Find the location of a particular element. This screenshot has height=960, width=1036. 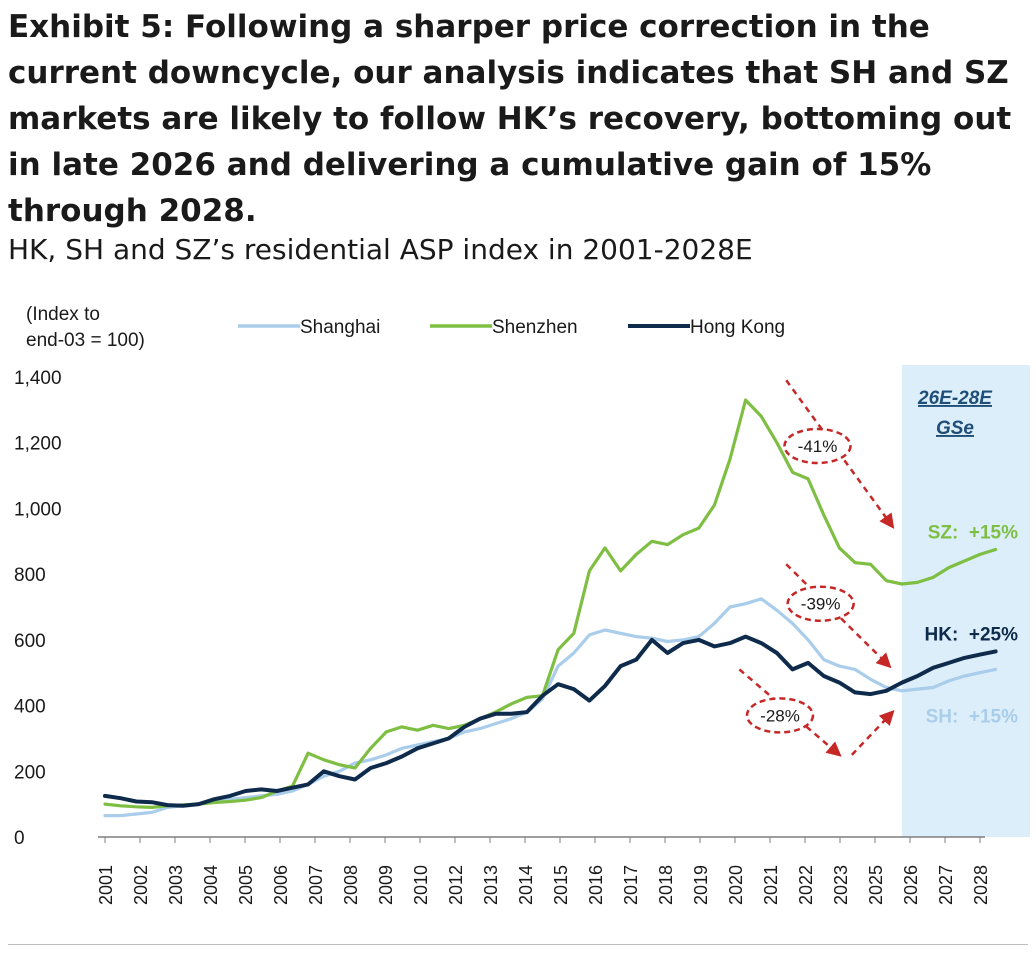

legend-label: Shenzhen is located at coordinates (535, 327).